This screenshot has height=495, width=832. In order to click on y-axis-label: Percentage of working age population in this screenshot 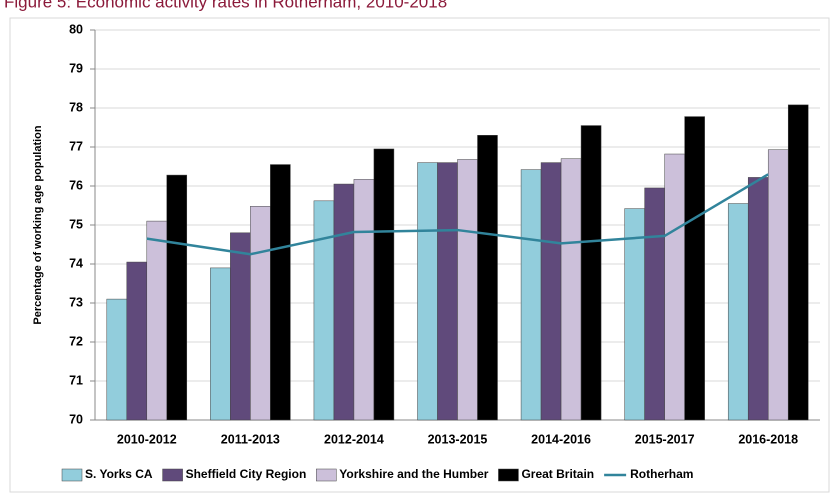, I will do `click(38, 225)`.